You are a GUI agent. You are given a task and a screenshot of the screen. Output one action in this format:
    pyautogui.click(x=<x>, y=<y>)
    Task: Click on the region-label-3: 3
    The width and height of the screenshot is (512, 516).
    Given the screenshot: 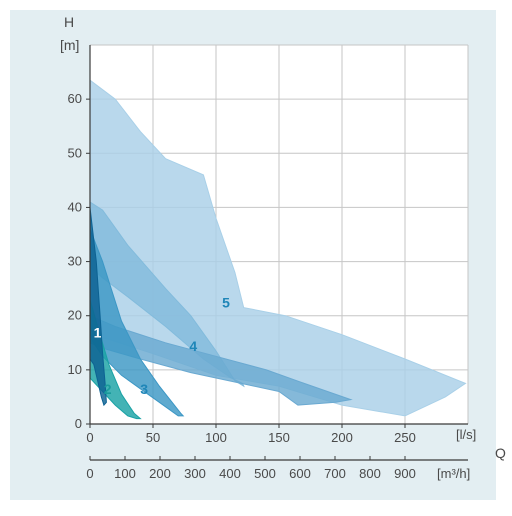 What is the action you would take?
    pyautogui.click(x=144, y=389)
    